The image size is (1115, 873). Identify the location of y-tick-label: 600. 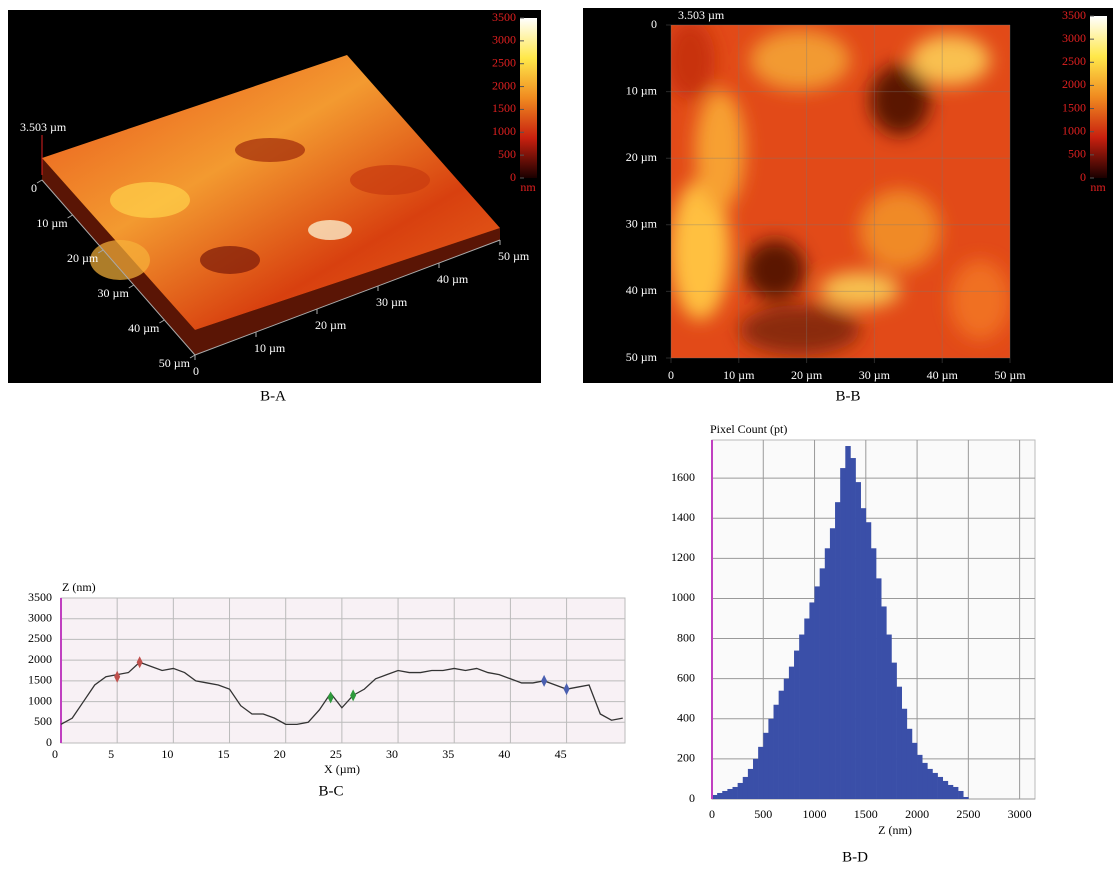
(686, 677).